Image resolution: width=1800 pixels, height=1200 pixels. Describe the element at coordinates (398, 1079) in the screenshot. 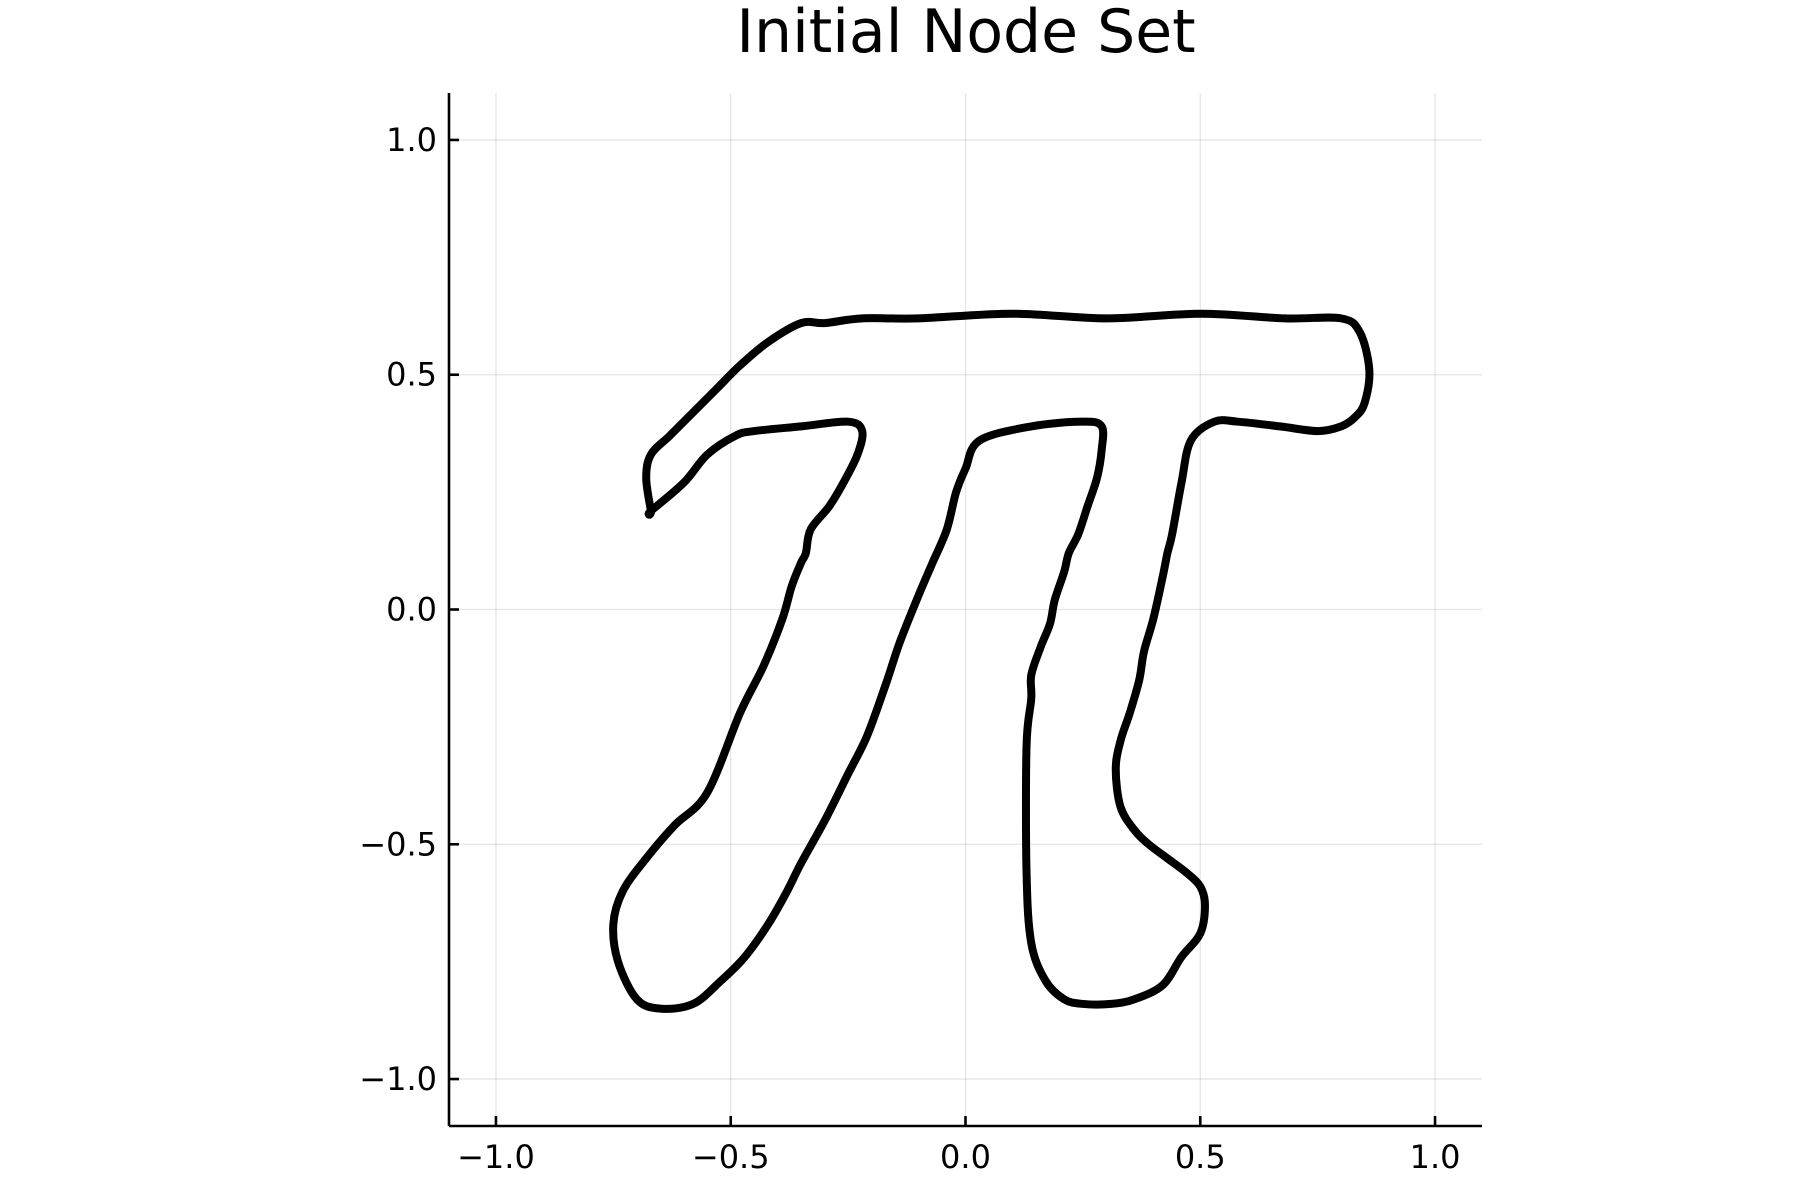

I see `y-tick-label: −1.0` at that location.